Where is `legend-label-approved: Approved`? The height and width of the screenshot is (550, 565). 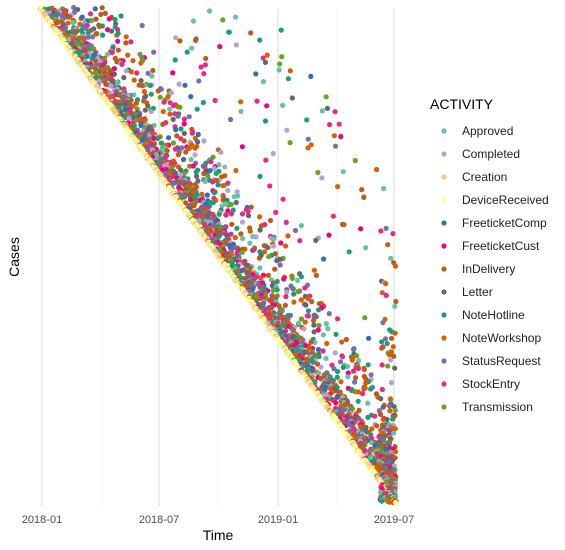 legend-label-approved: Approved is located at coordinates (487, 131).